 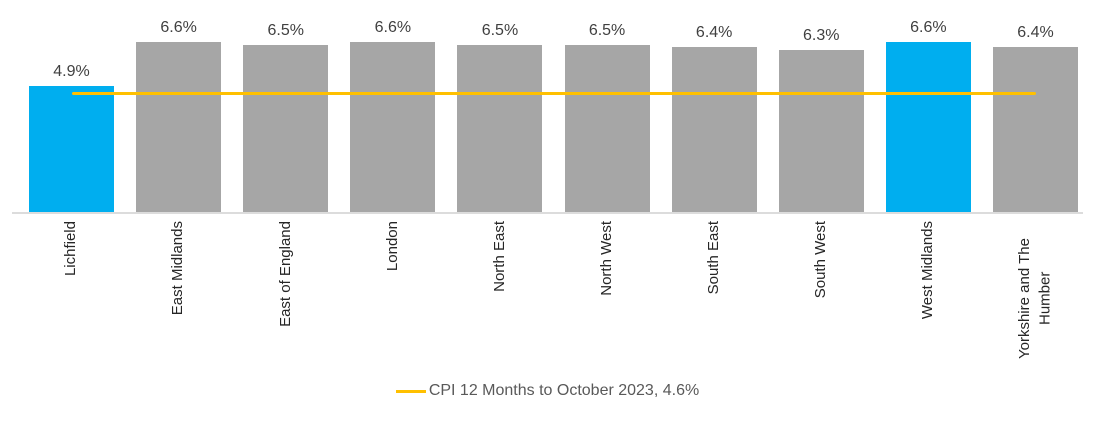 What do you see at coordinates (553, 94) in the screenshot?
I see `cpi-reference-line` at bounding box center [553, 94].